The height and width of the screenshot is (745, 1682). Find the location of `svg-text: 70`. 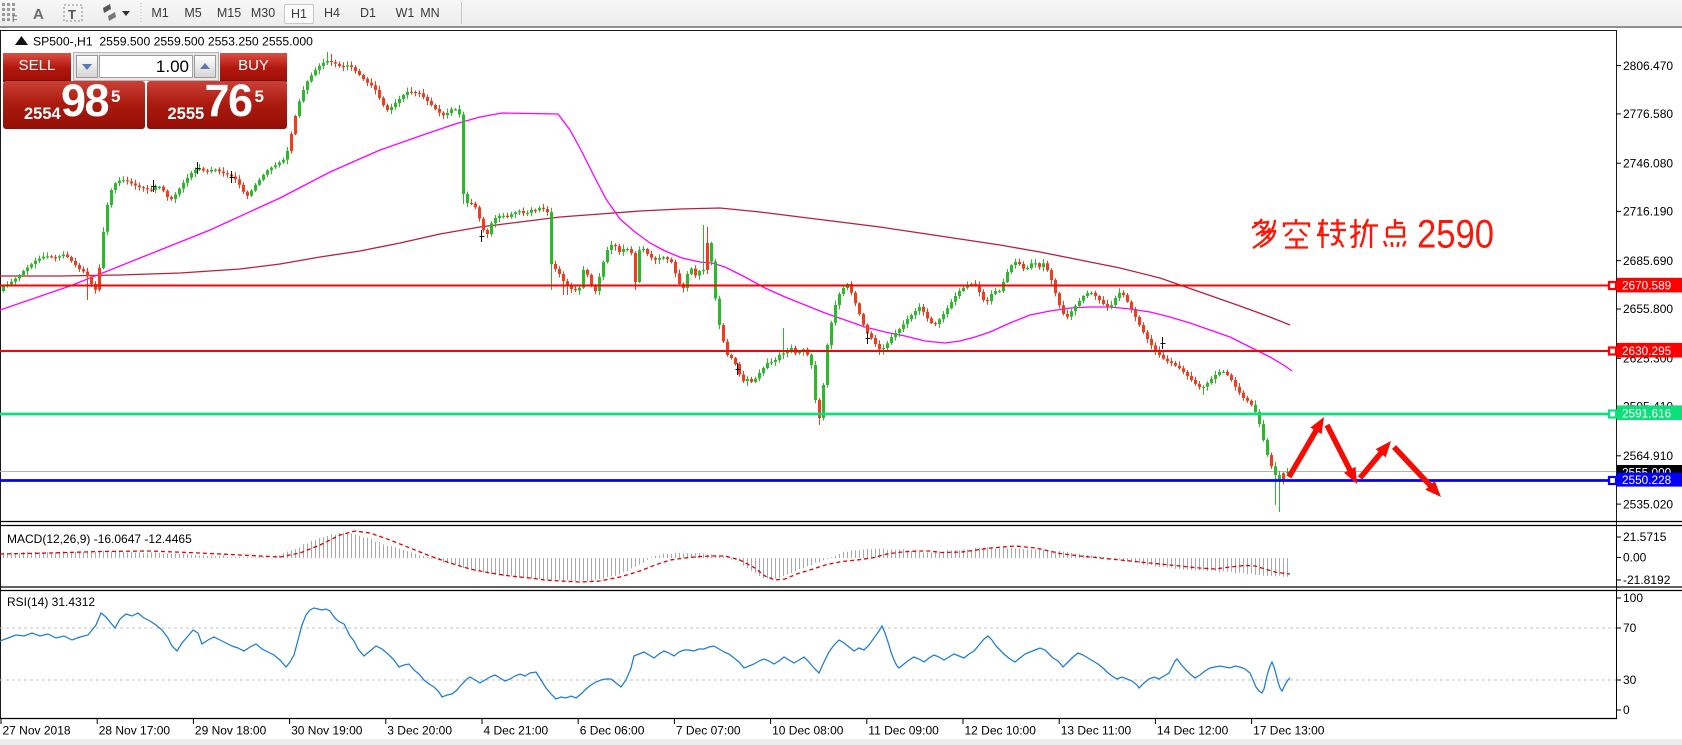

svg-text: 70 is located at coordinates (1630, 628).